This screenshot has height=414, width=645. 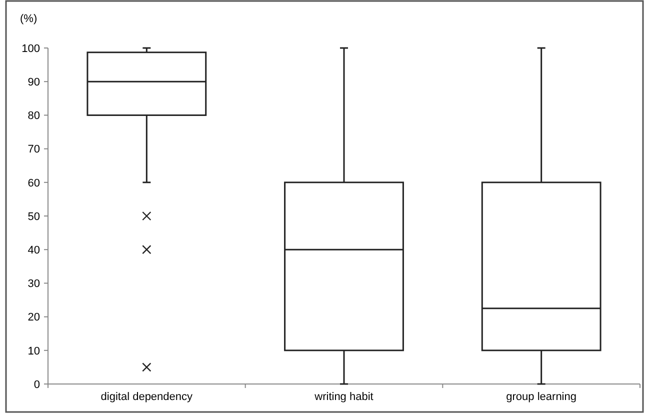 What do you see at coordinates (34, 250) in the screenshot?
I see `y-tick-label: 40` at bounding box center [34, 250].